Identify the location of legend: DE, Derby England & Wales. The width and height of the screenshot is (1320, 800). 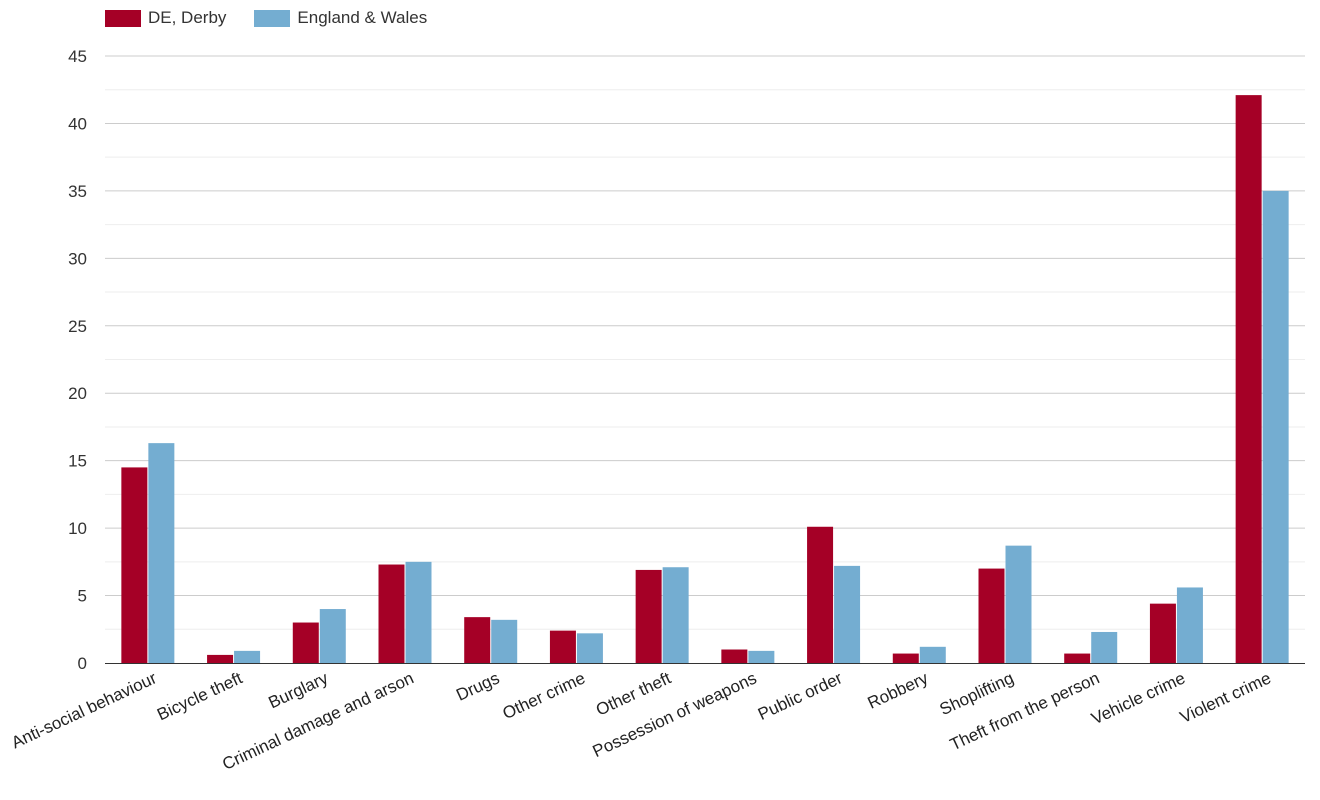
(280, 18).